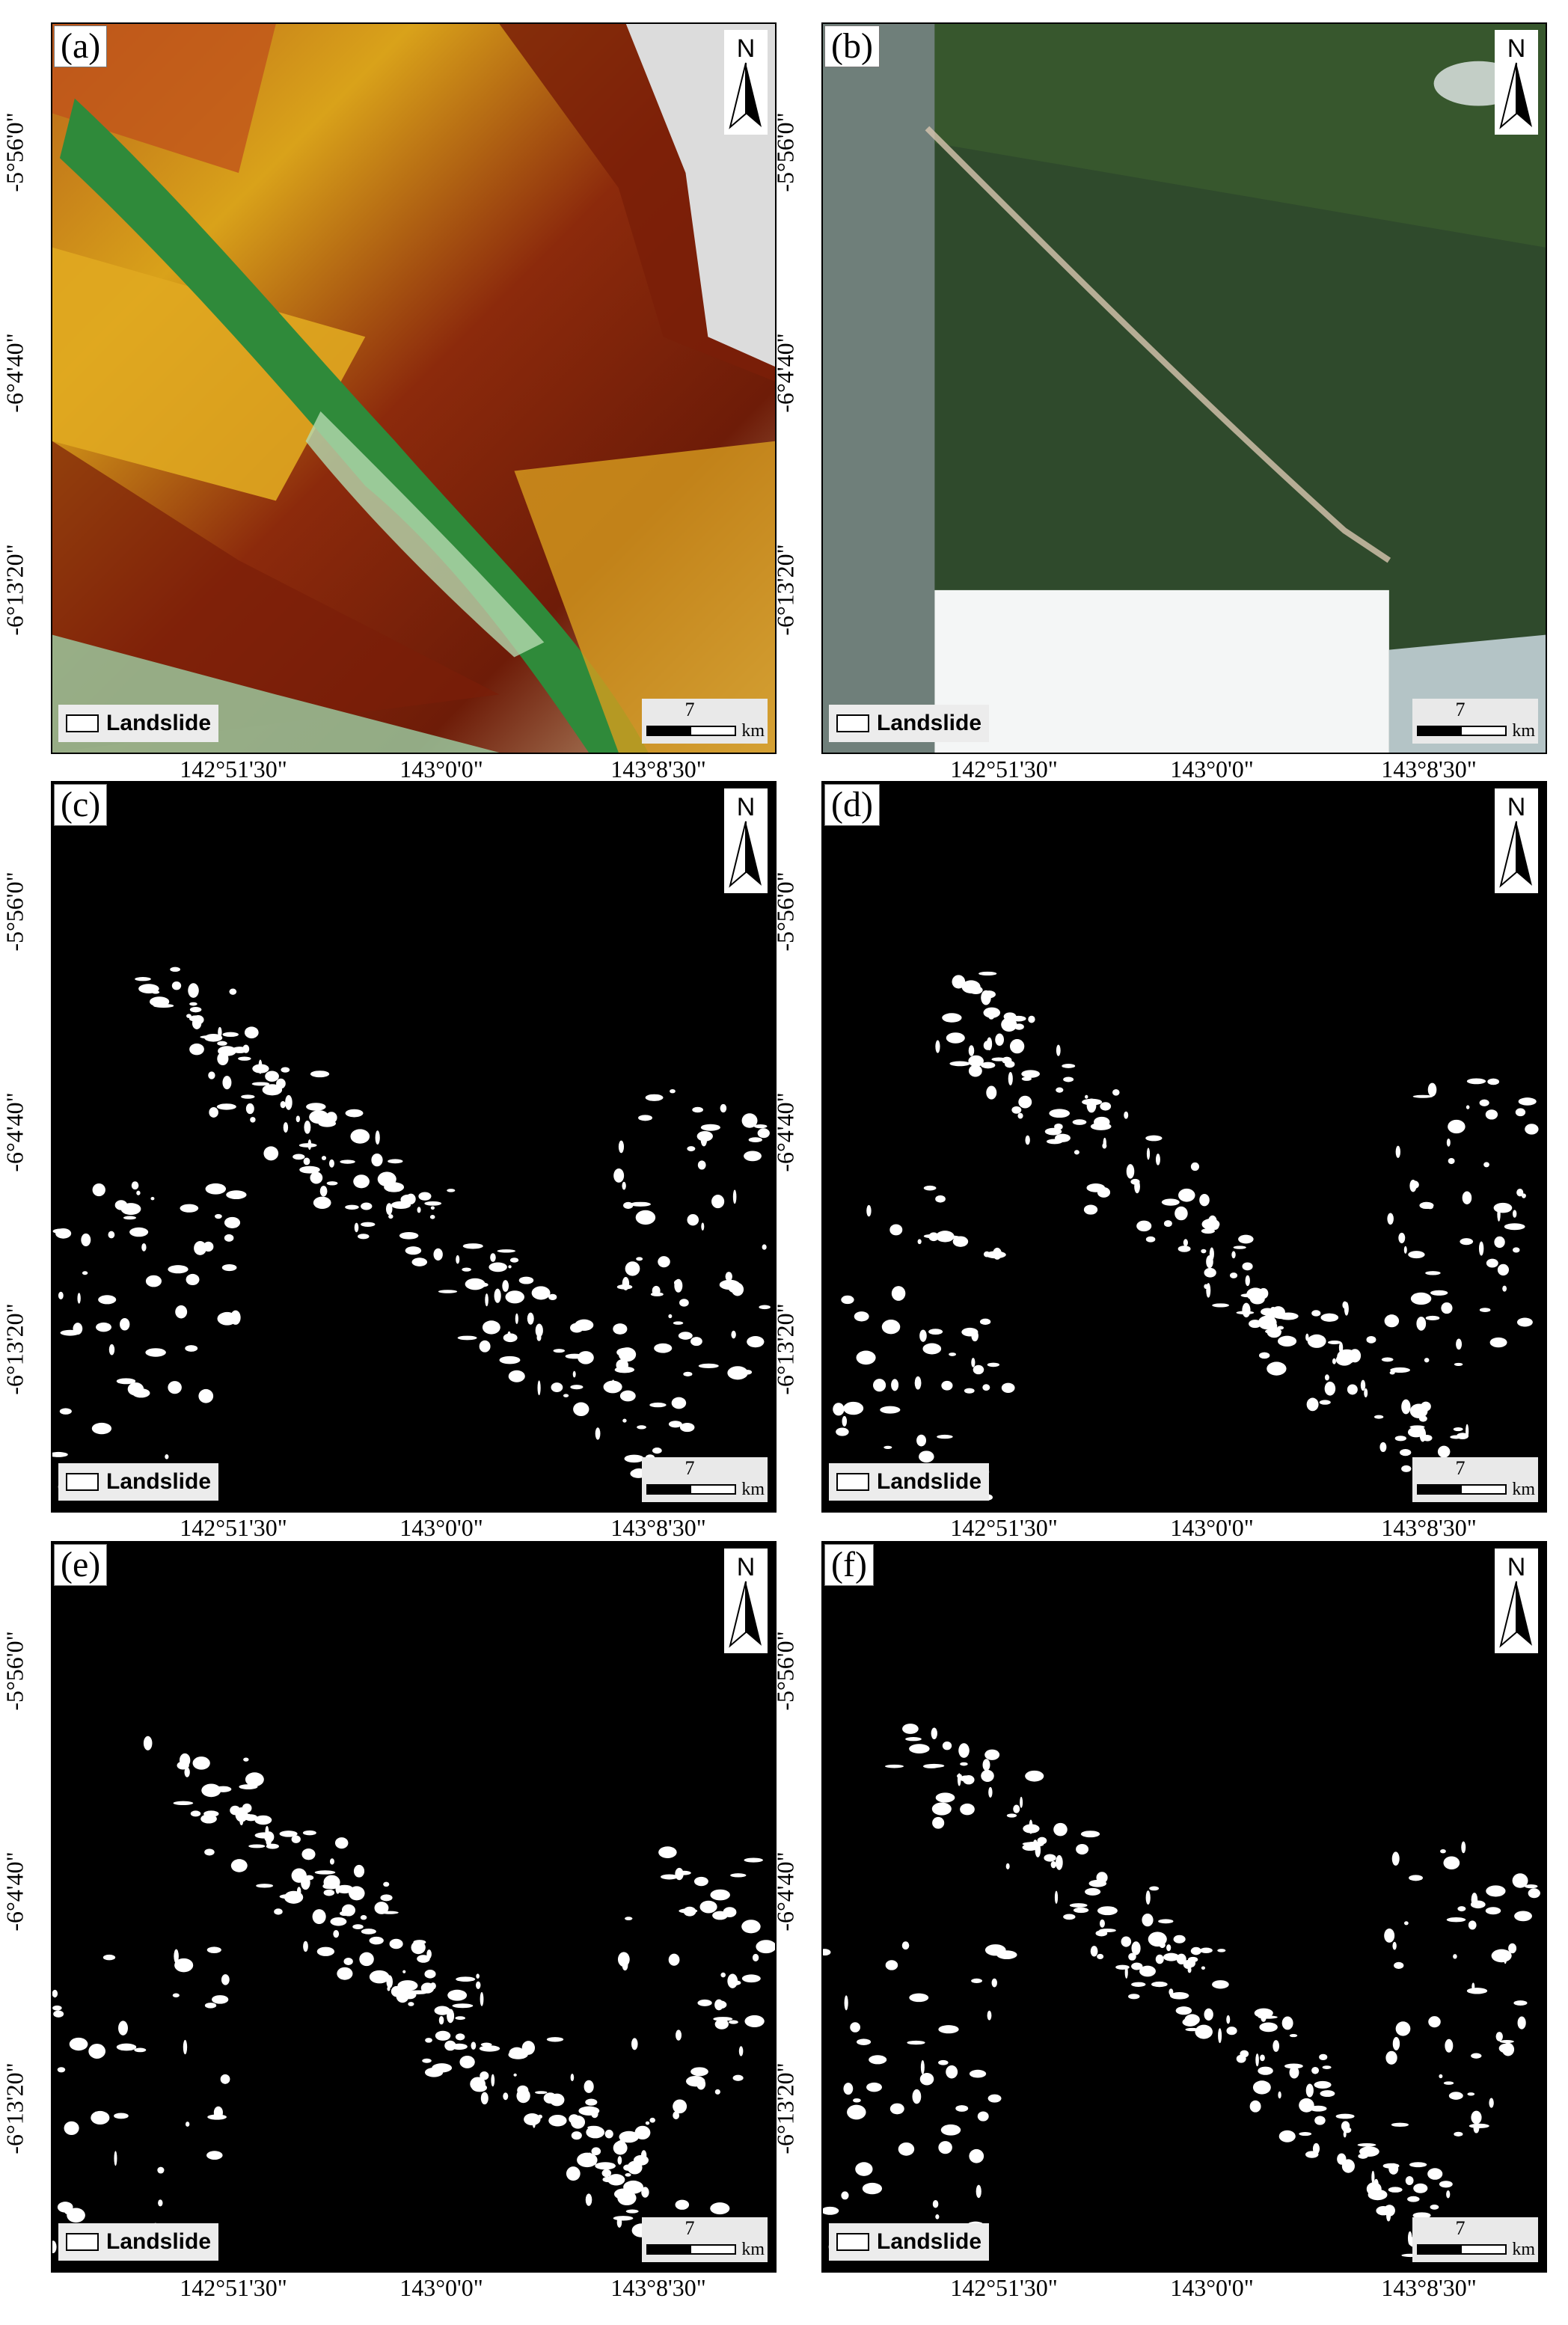  I want to click on svg-text: N, so click(747, 1567).